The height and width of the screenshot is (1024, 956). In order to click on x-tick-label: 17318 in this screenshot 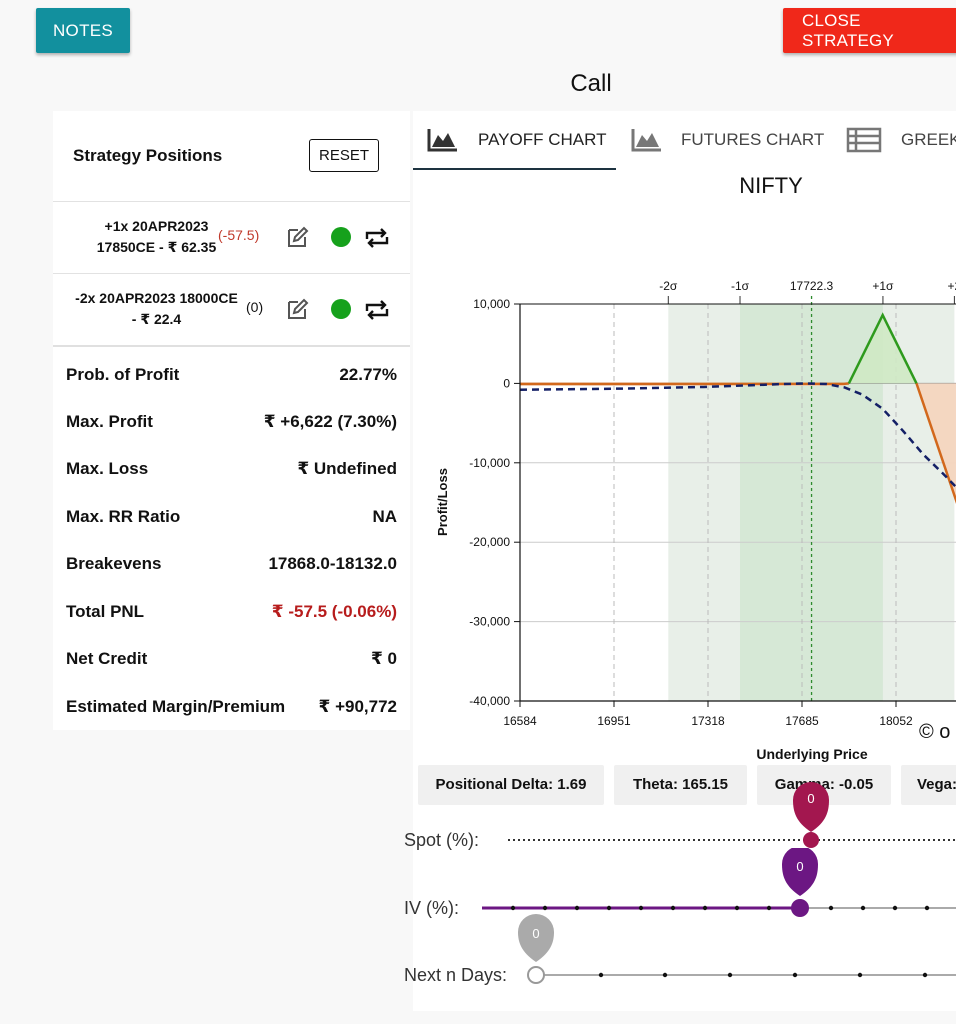, I will do `click(708, 721)`.